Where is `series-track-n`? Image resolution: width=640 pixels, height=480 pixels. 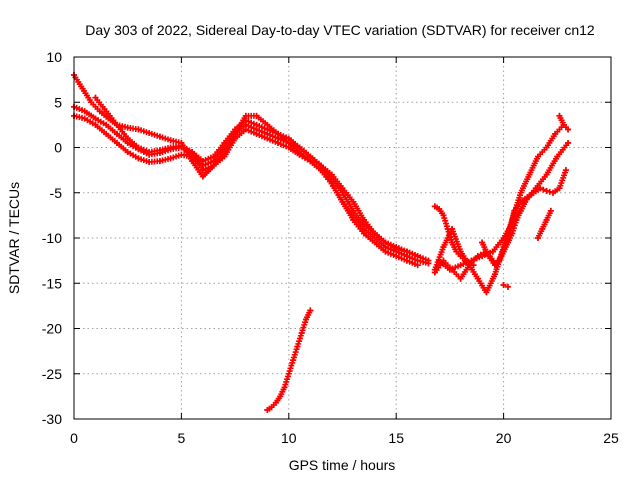 series-track-n is located at coordinates (465, 265).